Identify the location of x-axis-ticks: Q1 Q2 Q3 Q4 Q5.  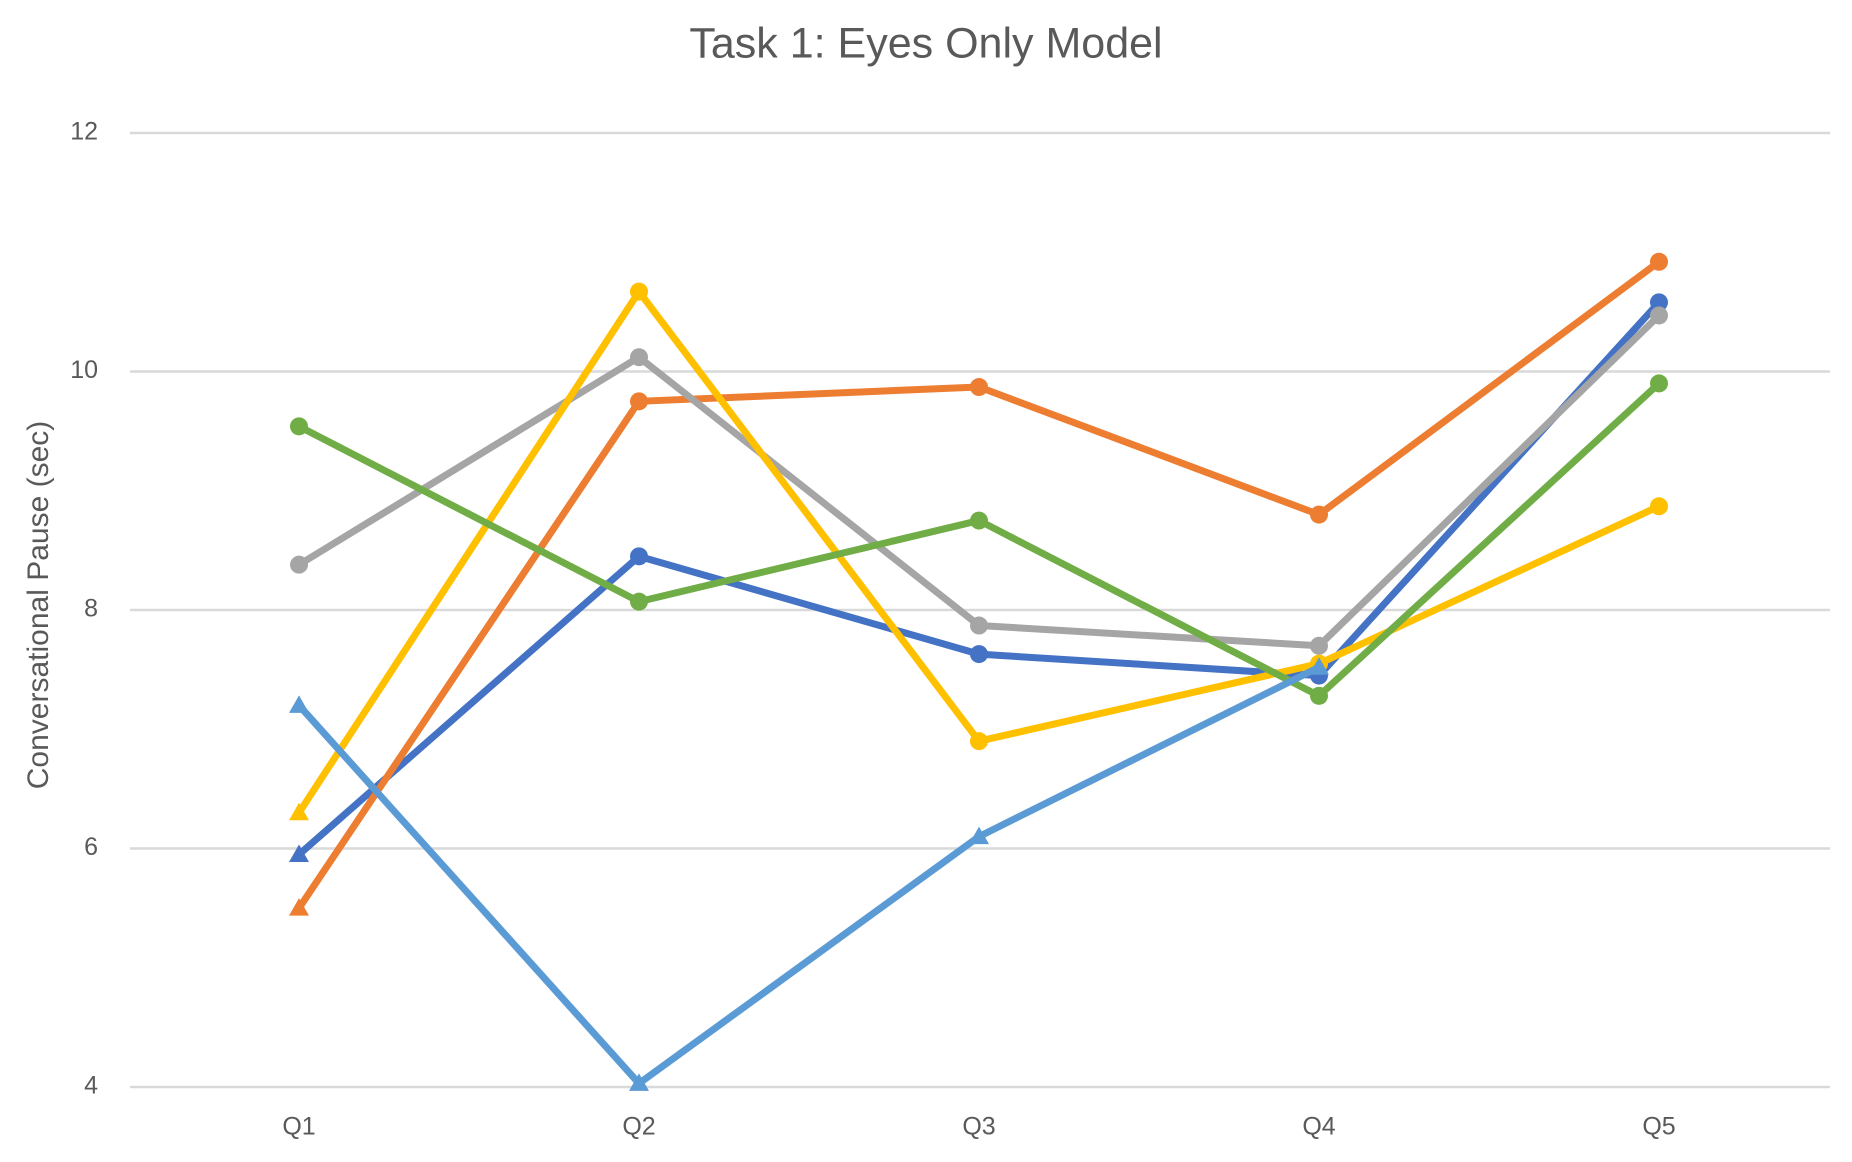
(978, 1127).